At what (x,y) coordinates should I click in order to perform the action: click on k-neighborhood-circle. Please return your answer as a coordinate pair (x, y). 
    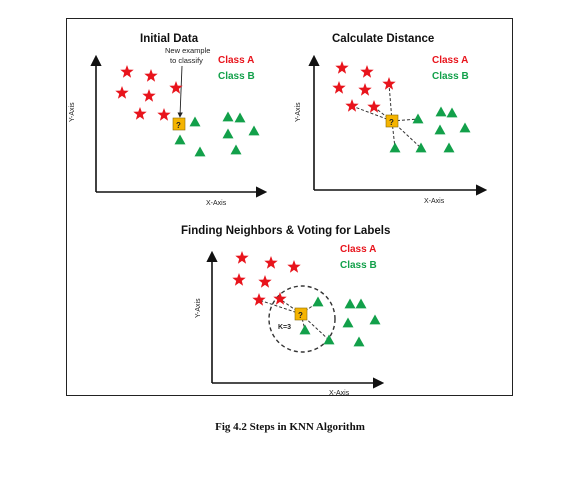
    Looking at the image, I should click on (302, 319).